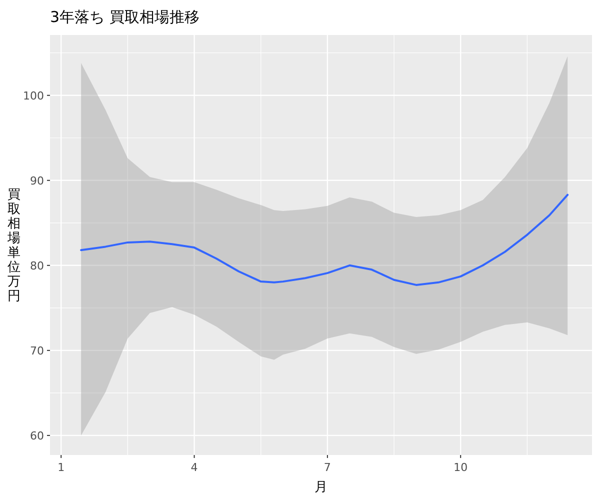 The height and width of the screenshot is (500, 600). I want to click on x-axis-title: 月, so click(321, 487).